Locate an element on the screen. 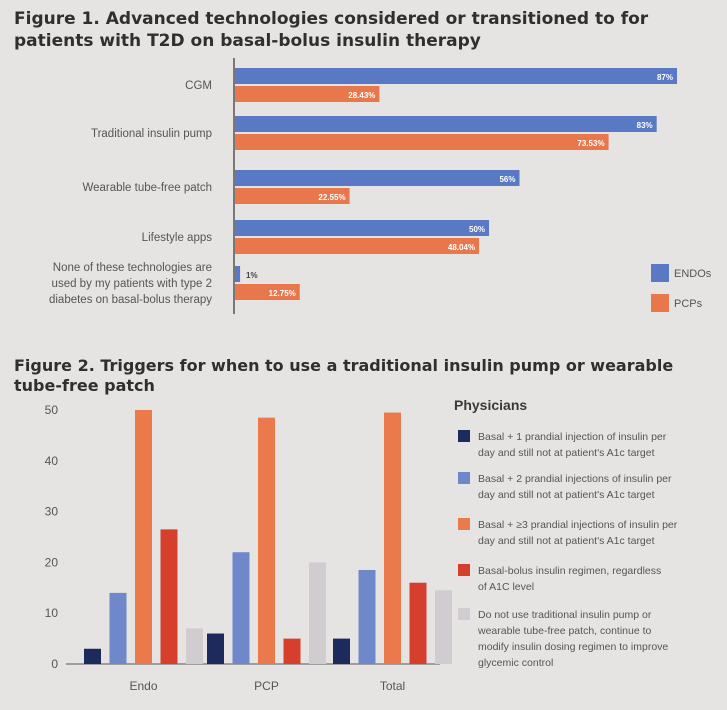 The height and width of the screenshot is (710, 727). bar-series-5-total is located at coordinates (443, 627).